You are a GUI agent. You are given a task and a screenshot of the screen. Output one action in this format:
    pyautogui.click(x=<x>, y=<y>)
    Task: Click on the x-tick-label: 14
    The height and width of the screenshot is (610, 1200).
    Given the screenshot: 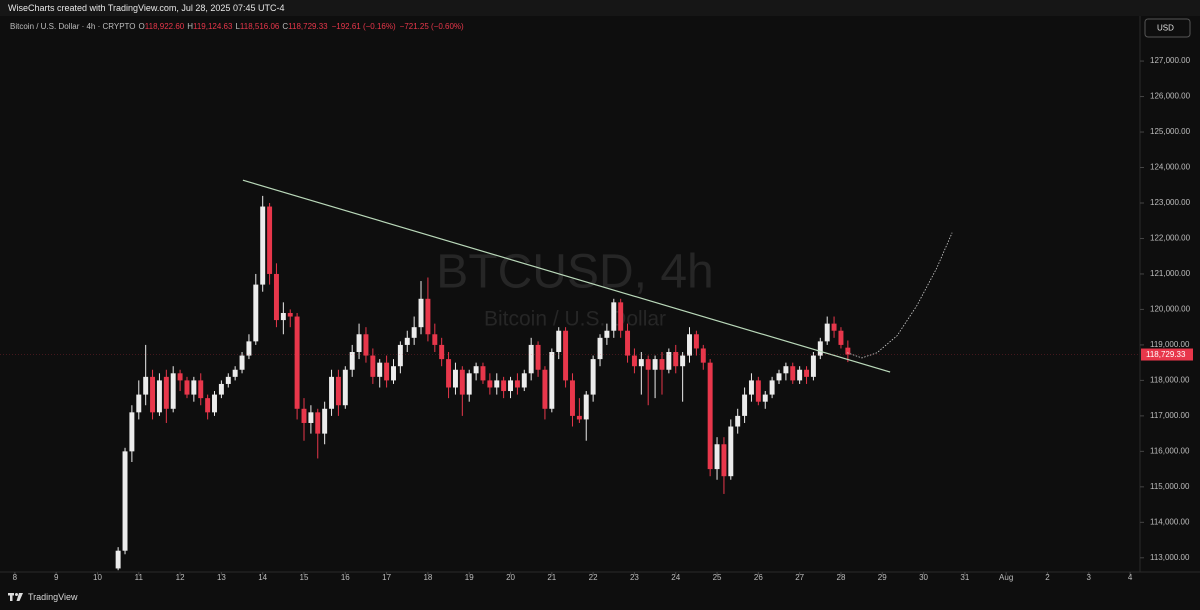 What is the action you would take?
    pyautogui.click(x=262, y=577)
    